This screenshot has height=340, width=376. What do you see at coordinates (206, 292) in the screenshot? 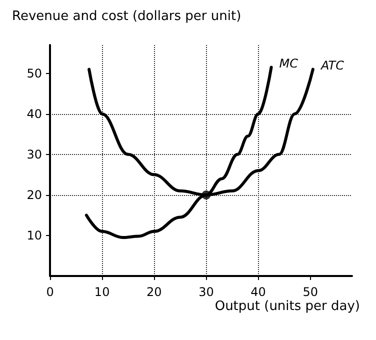
I see `x-tick-label: 30` at bounding box center [206, 292].